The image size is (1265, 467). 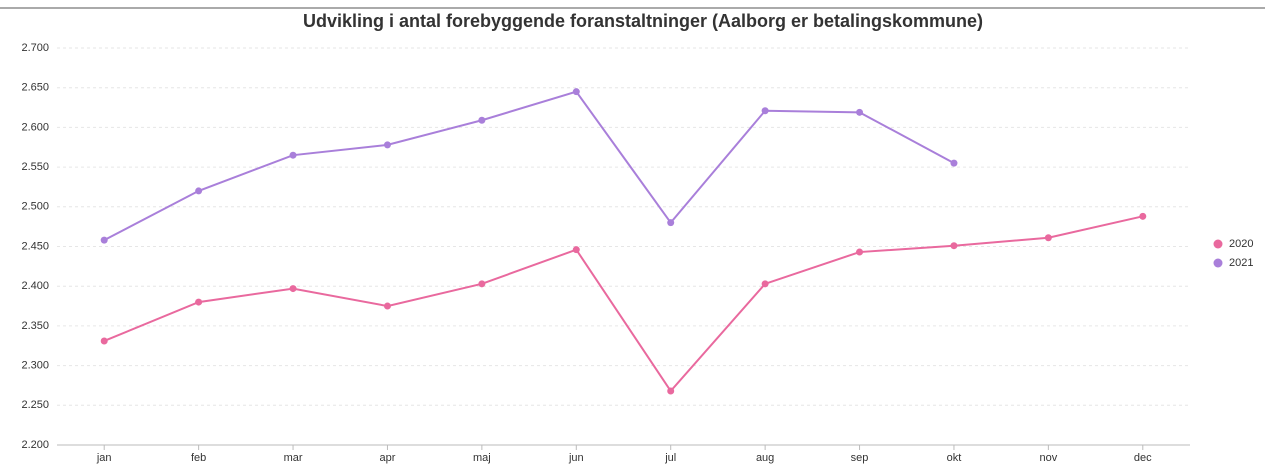 I want to click on y-tick-label: 2.400, so click(x=35, y=286).